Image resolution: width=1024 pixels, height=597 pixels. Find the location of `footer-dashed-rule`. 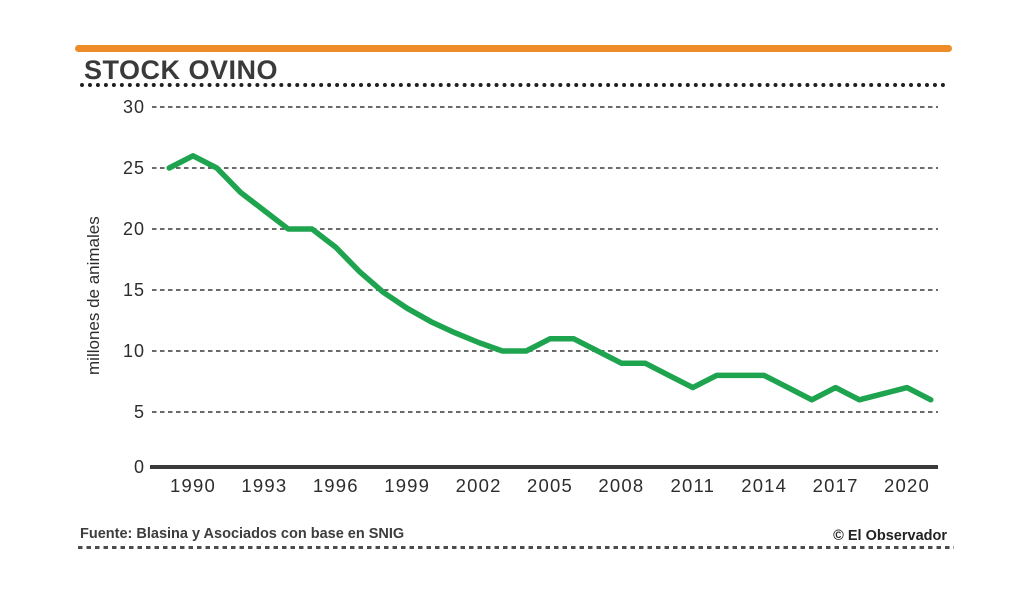

footer-dashed-rule is located at coordinates (516, 547).